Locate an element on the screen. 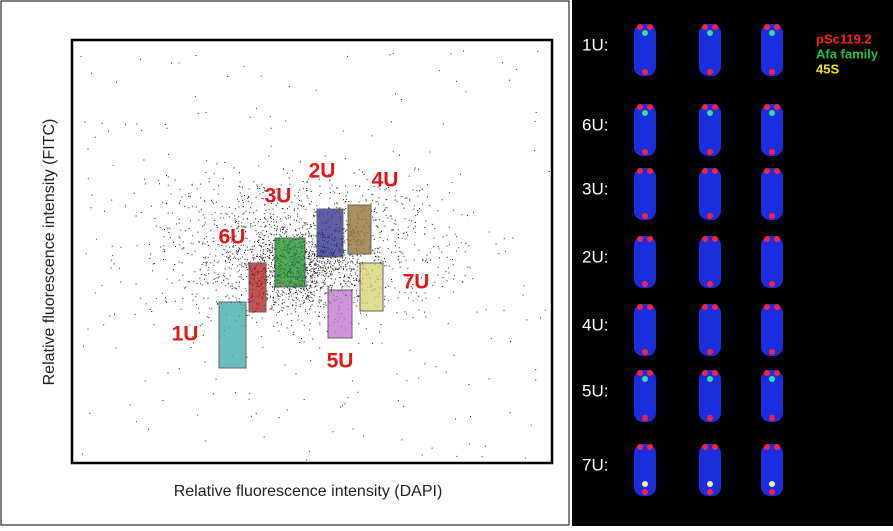 This screenshot has width=893, height=531. y-axis-label: Relative fluorescence intensity (FITC) is located at coordinates (49, 252).